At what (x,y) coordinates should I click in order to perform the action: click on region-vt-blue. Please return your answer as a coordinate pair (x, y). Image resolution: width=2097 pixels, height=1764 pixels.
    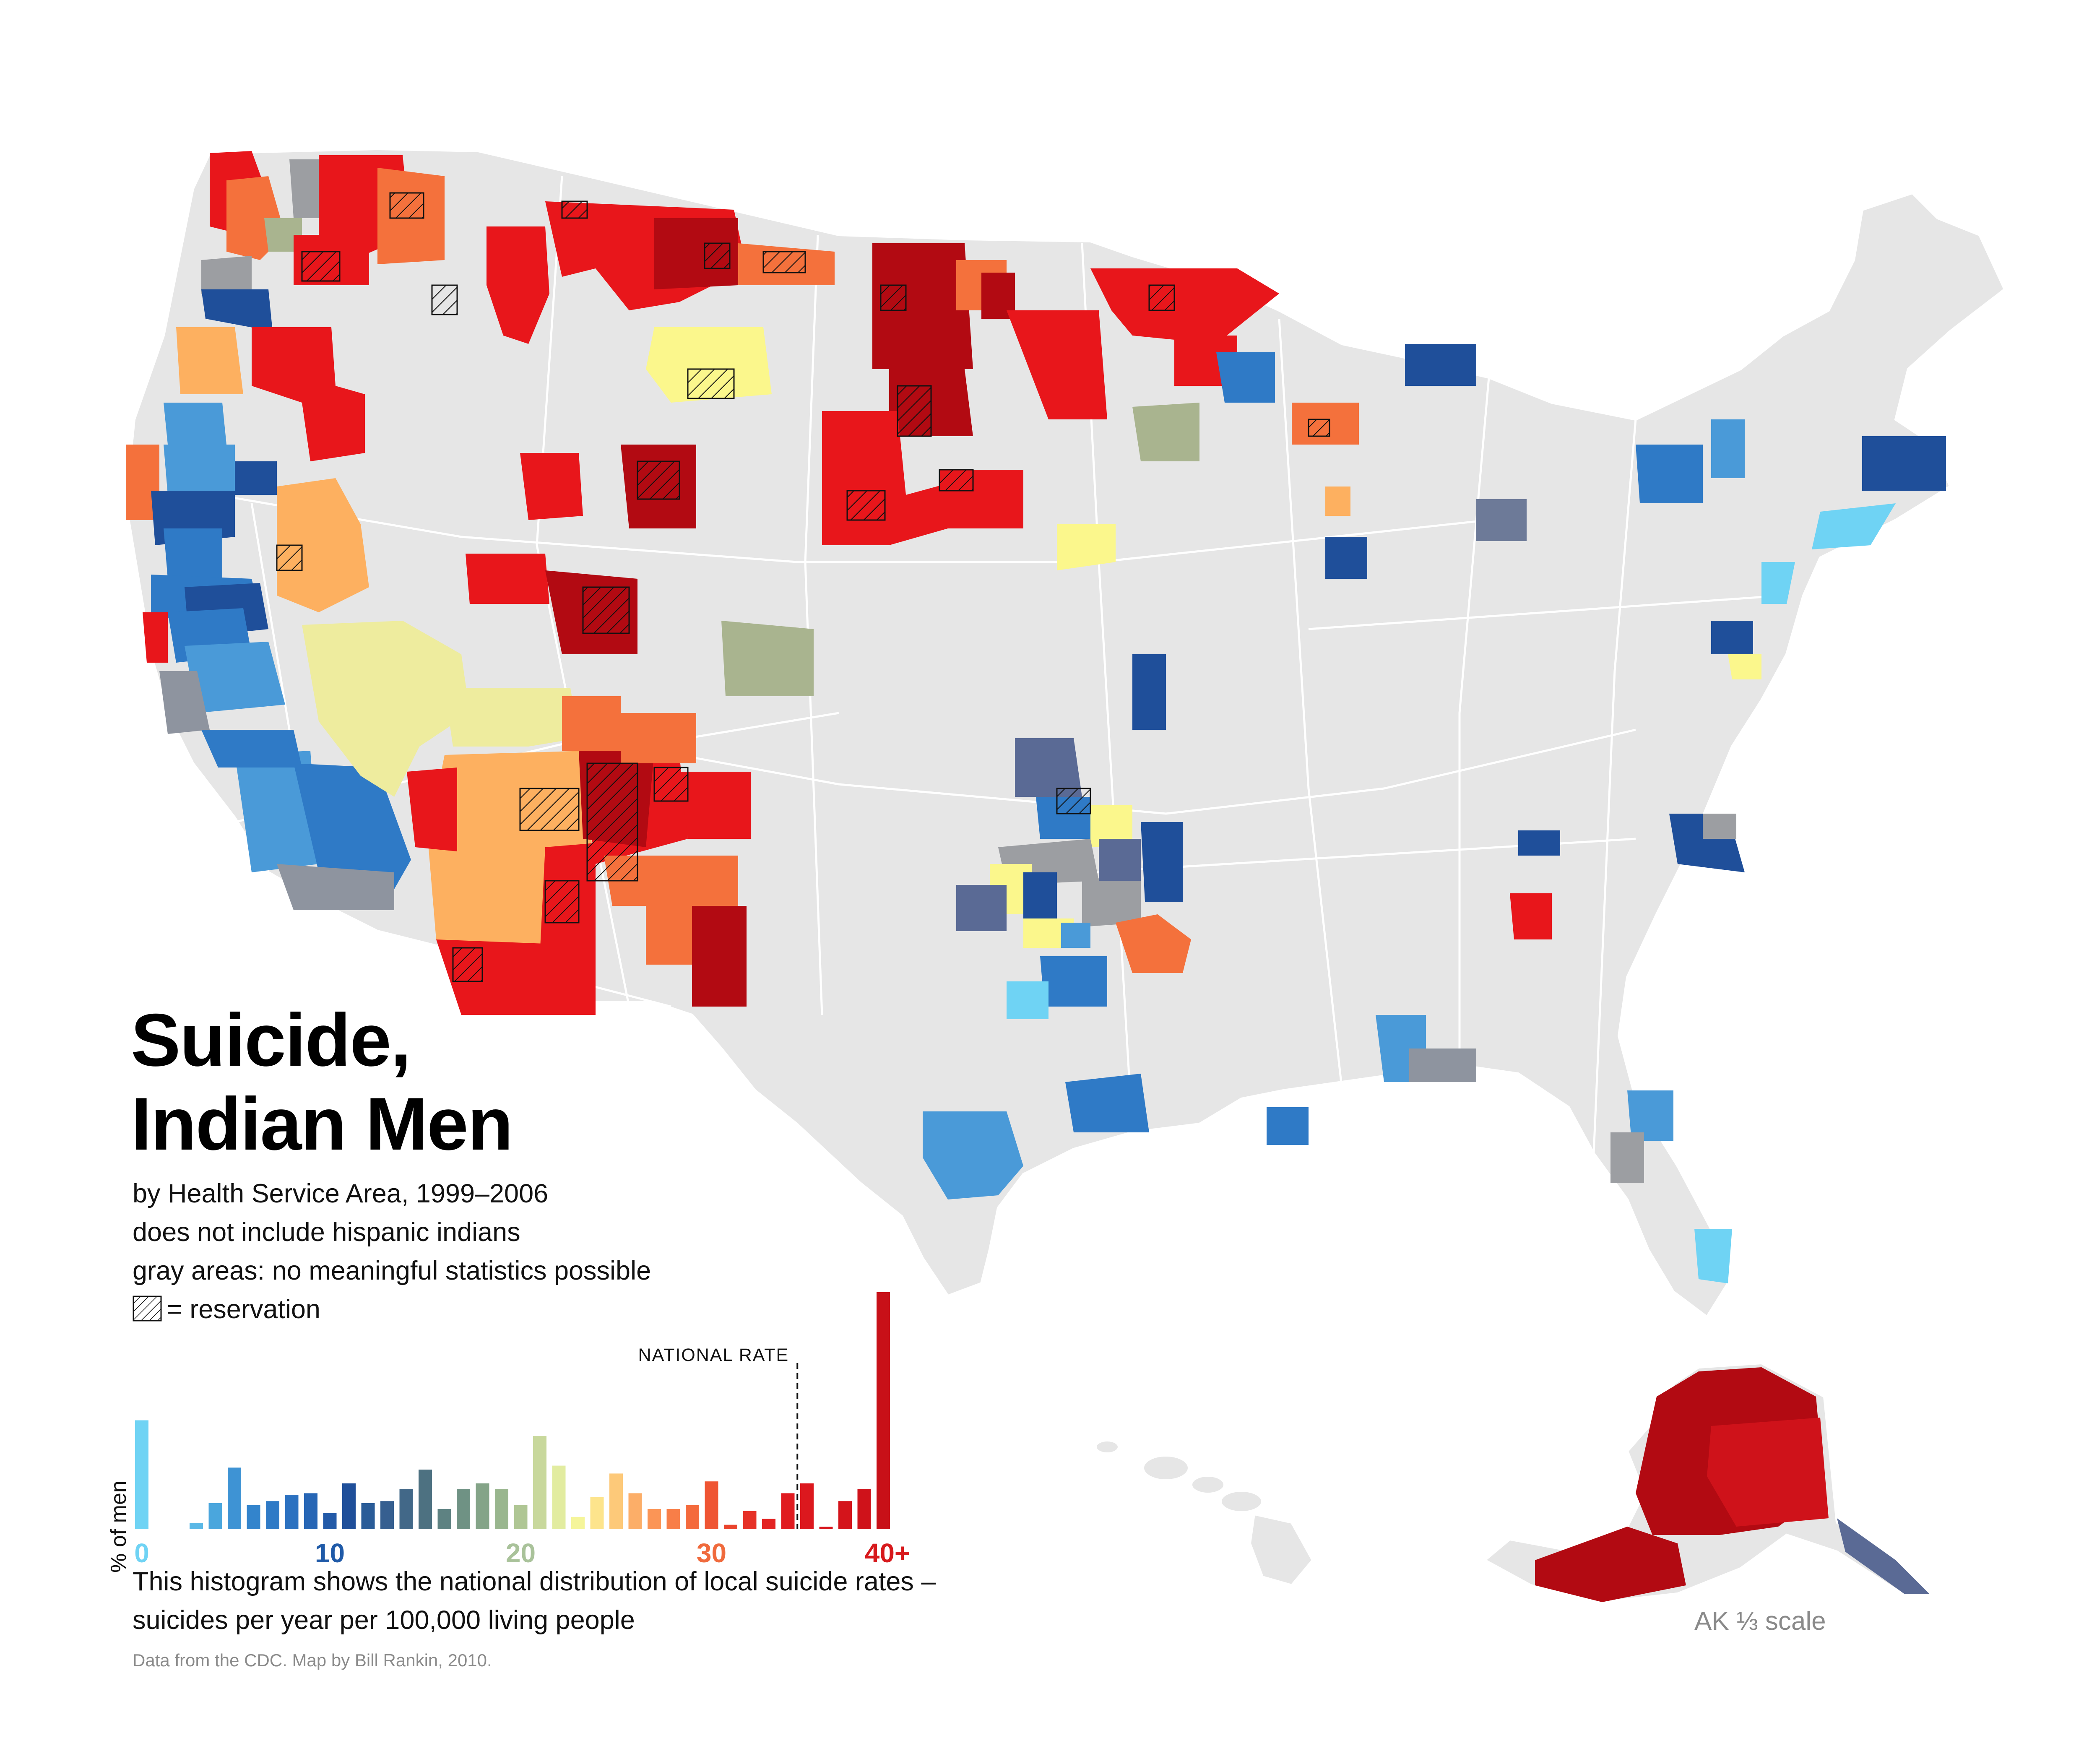
    Looking at the image, I should click on (1728, 448).